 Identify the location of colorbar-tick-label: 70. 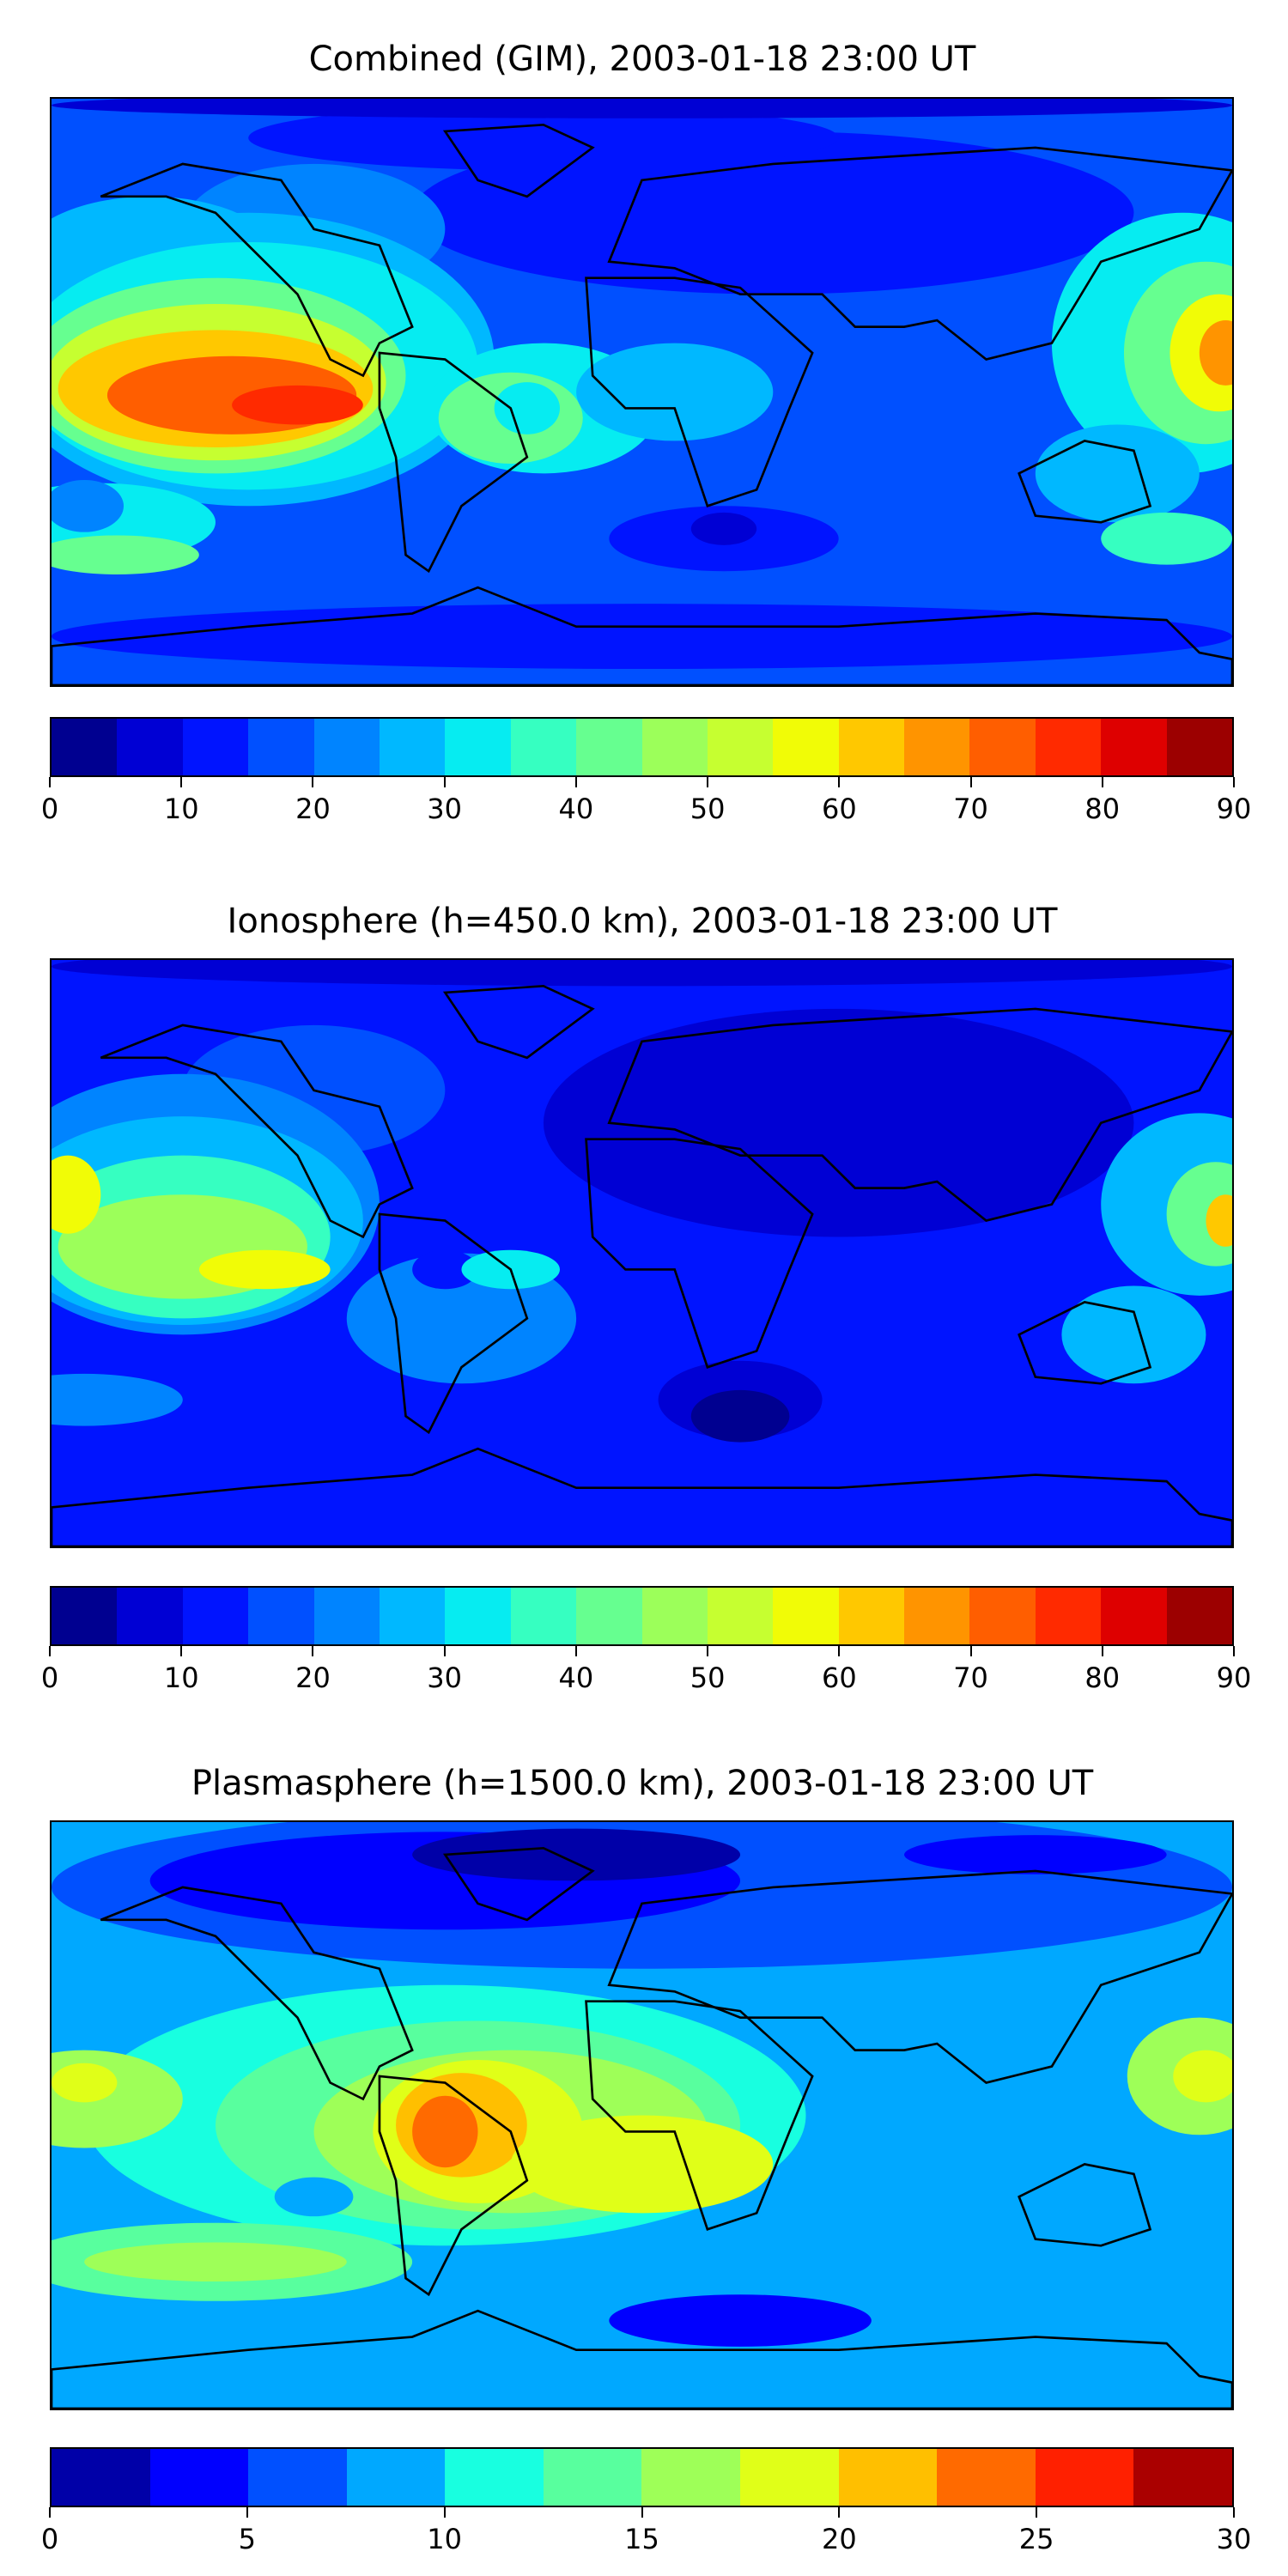
(970, 809).